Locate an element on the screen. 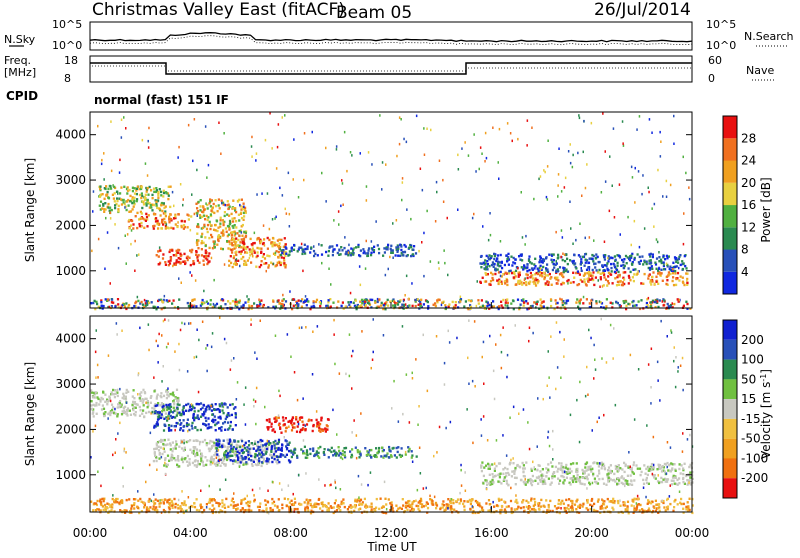  beam-label: Beam 05 is located at coordinates (374, 13).